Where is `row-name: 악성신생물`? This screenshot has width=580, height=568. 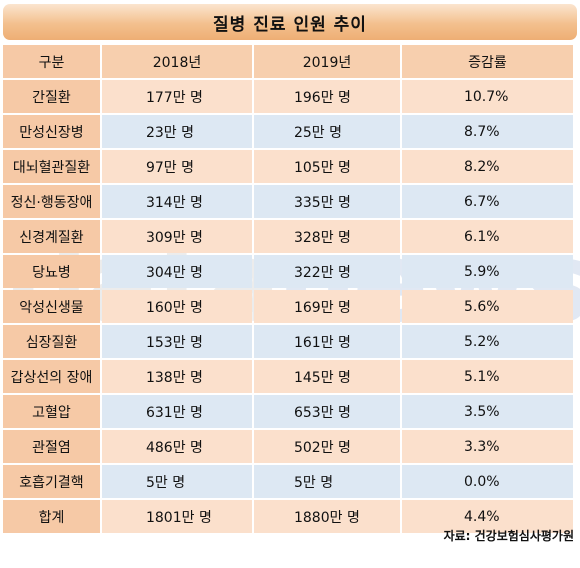 row-name: 악성신생물 is located at coordinates (51, 306).